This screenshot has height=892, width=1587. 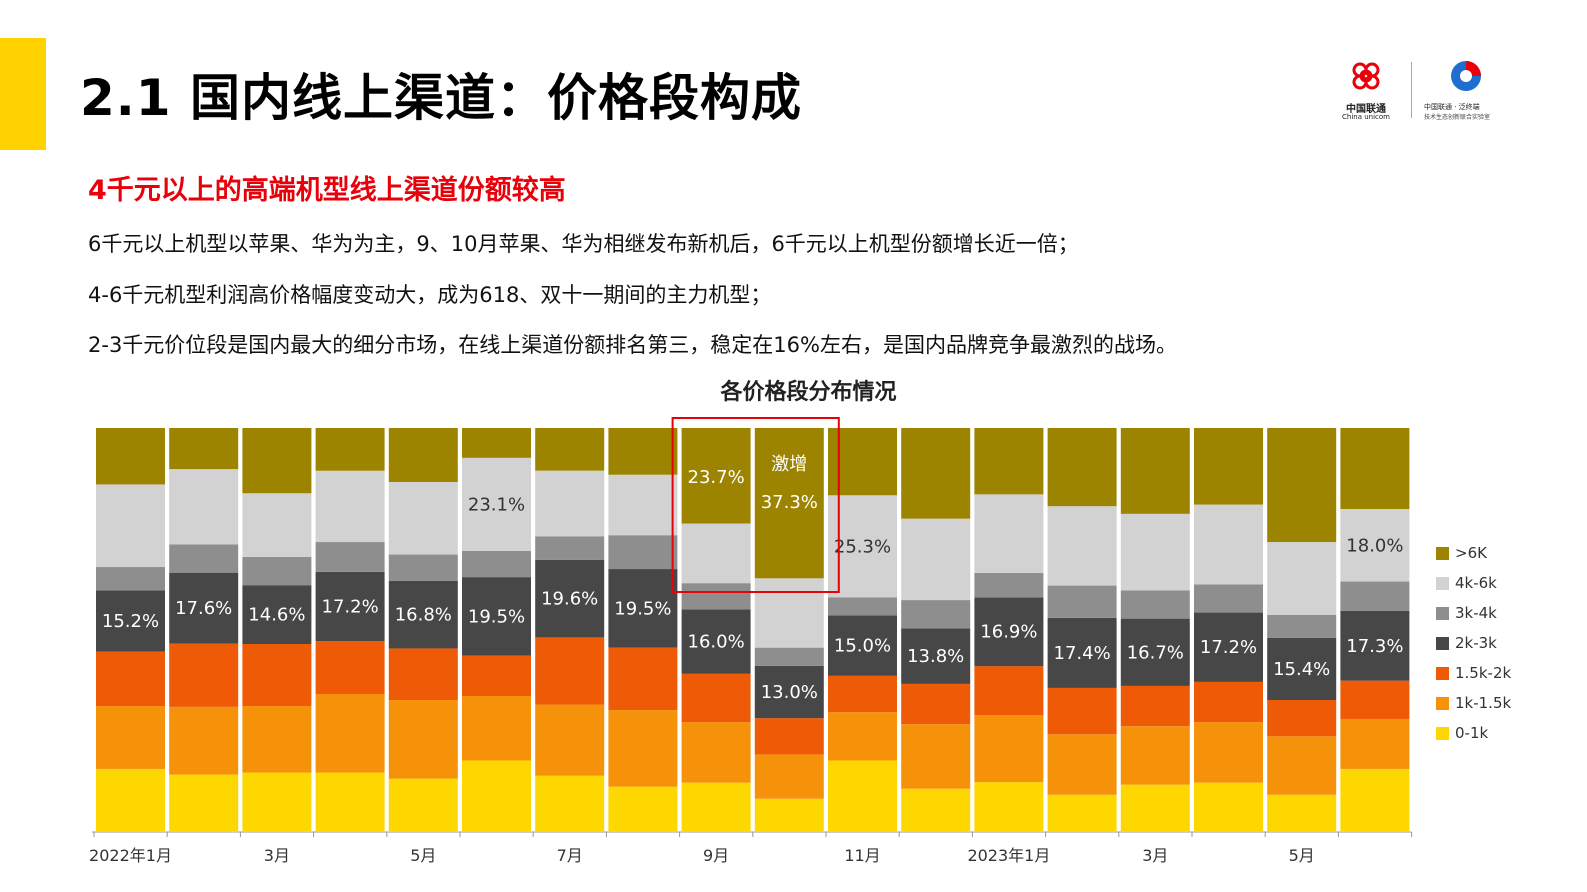 I want to click on data-label: 17.6%, so click(x=203, y=608).